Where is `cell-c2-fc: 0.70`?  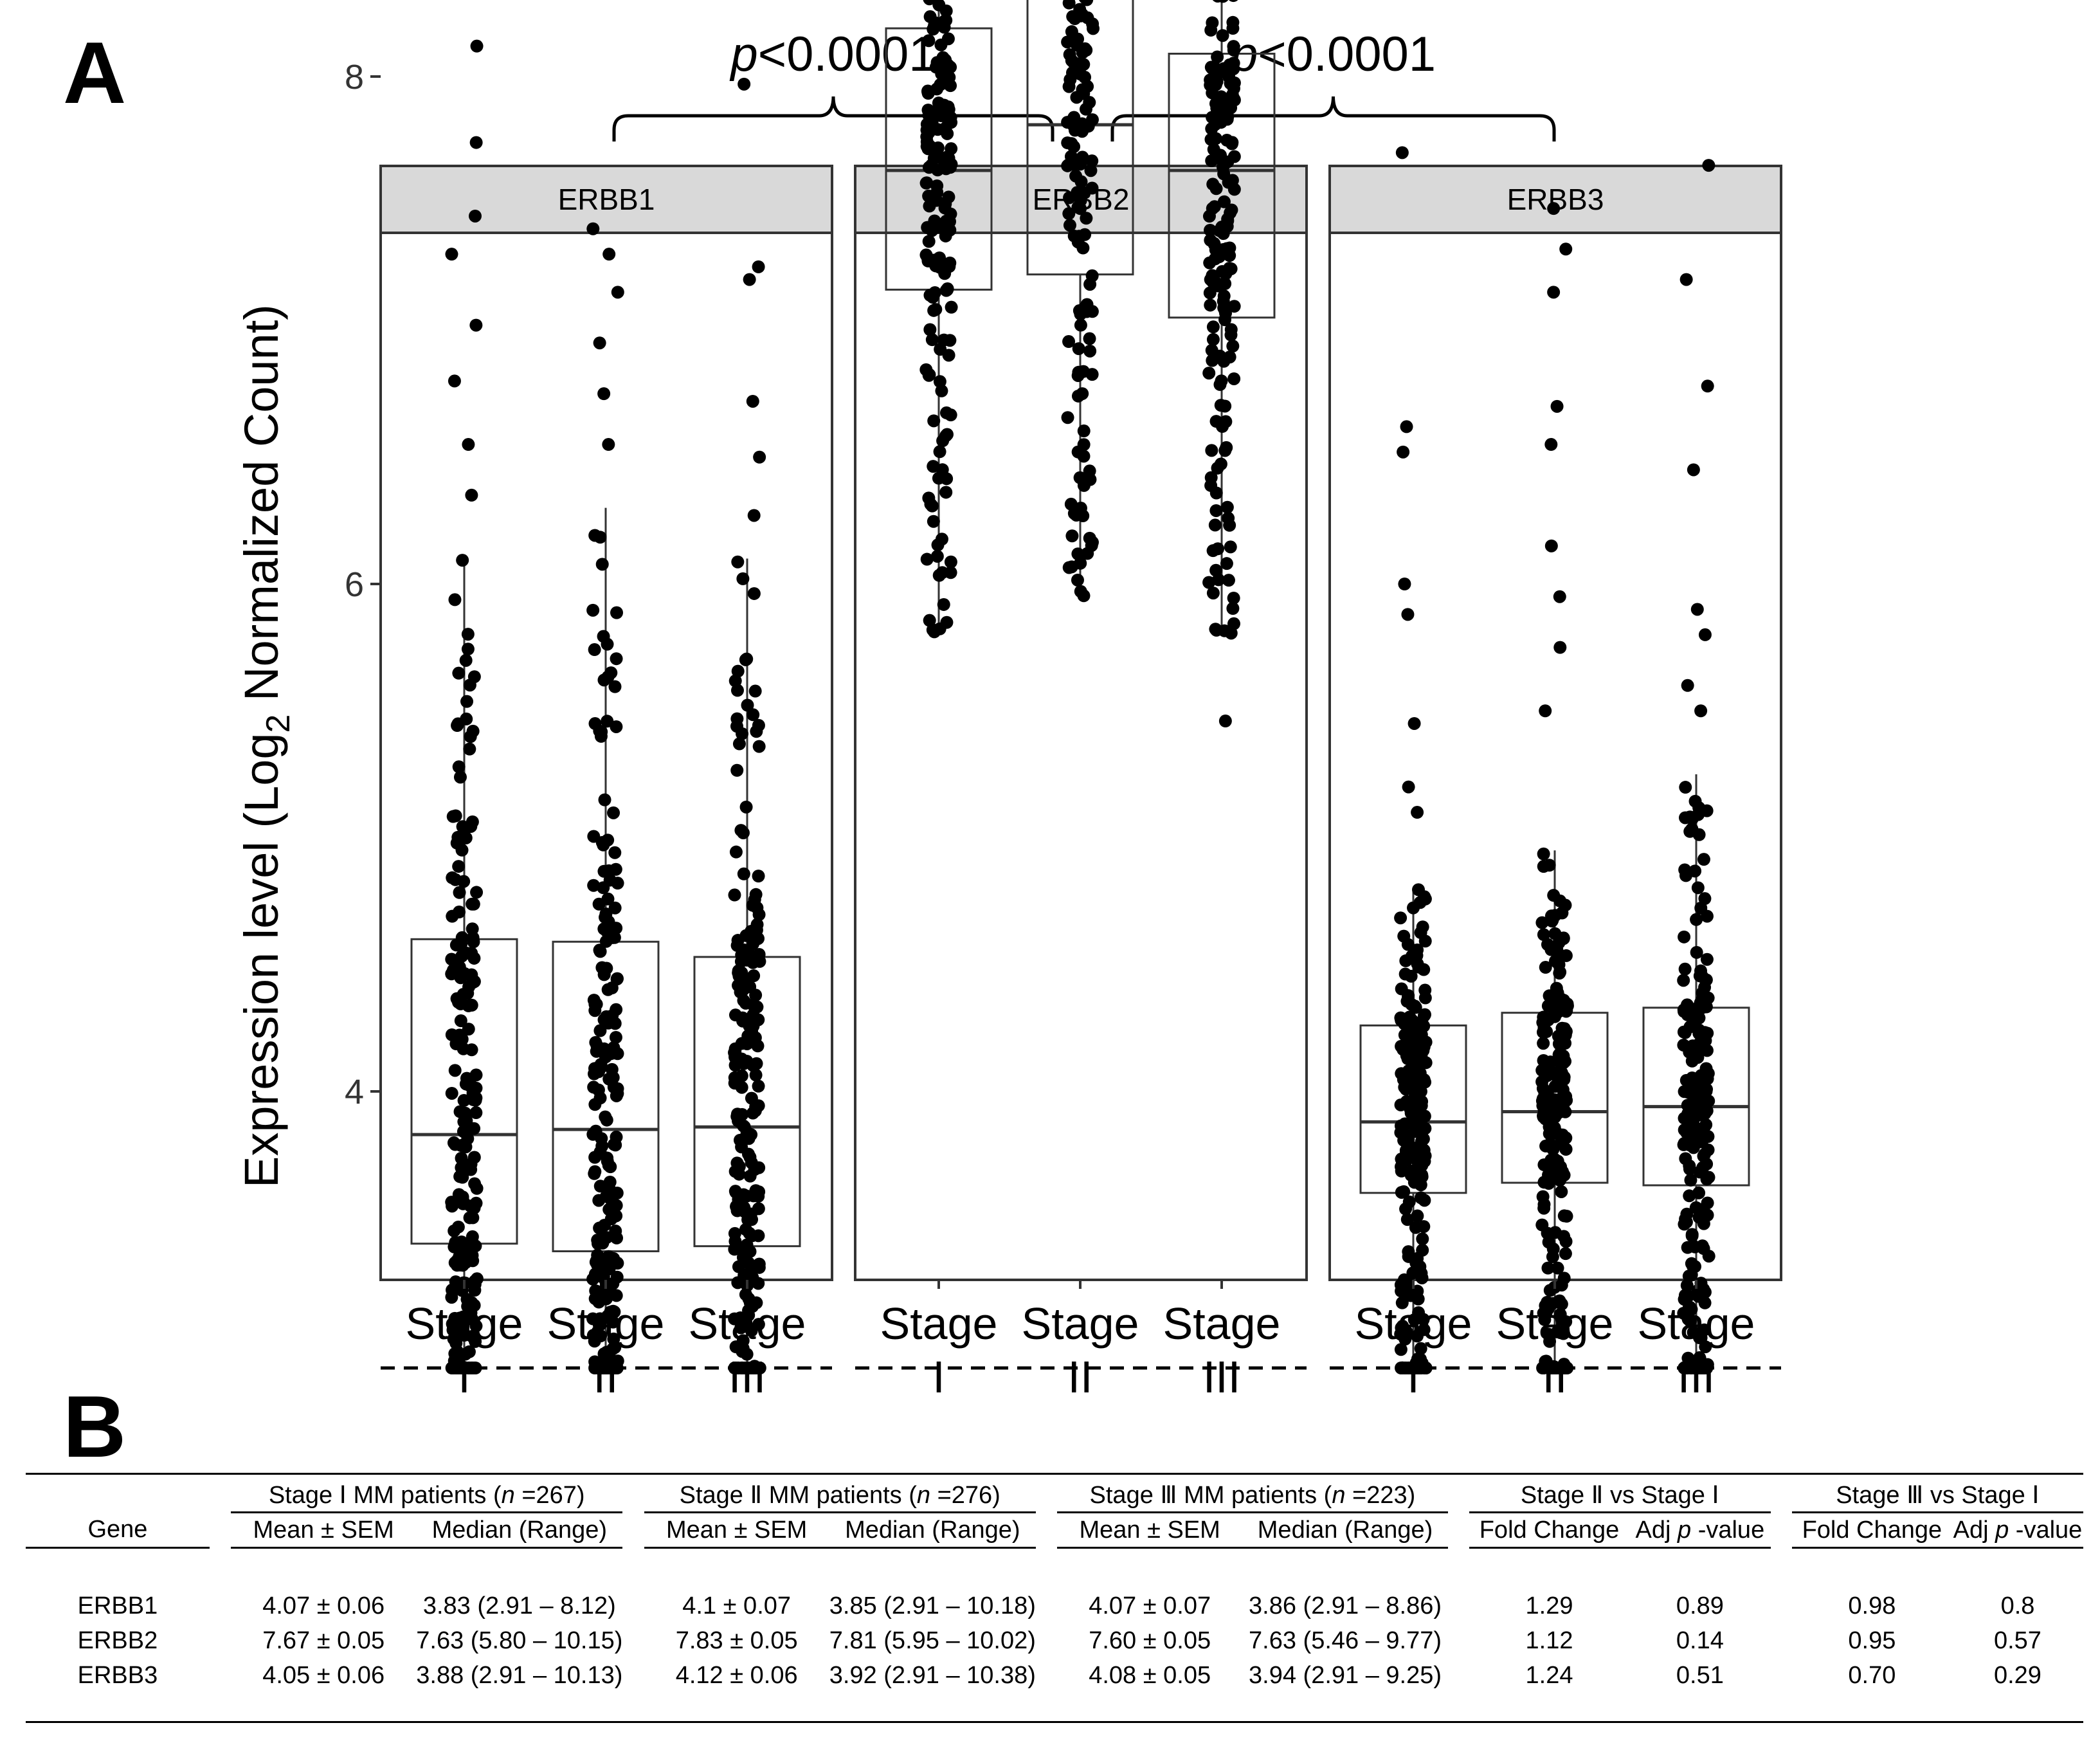
cell-c2-fc: 0.70 is located at coordinates (1872, 1675).